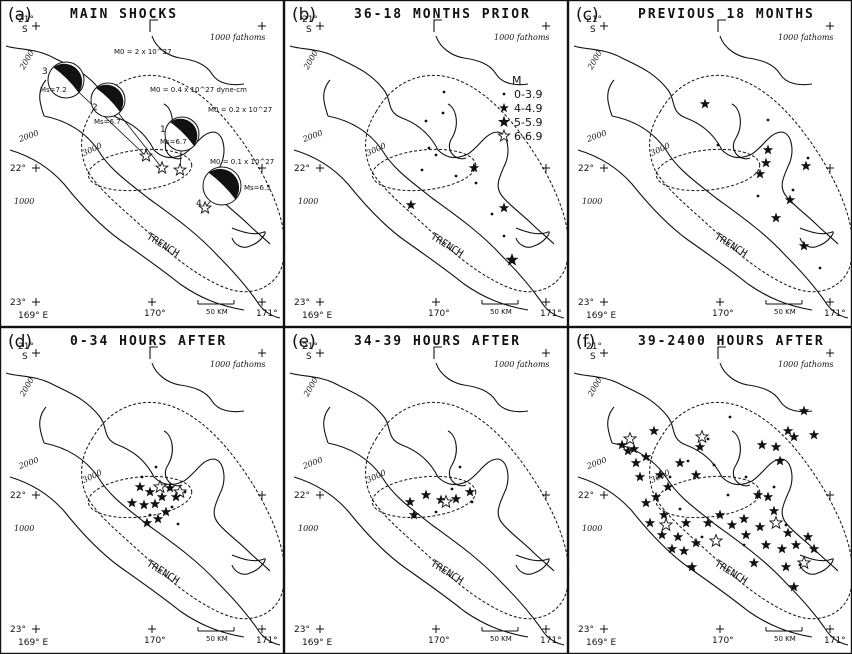  Describe the element at coordinates (731, 341) in the screenshot. I see `panel-title: 39-2400 HOURS AFTER` at that location.